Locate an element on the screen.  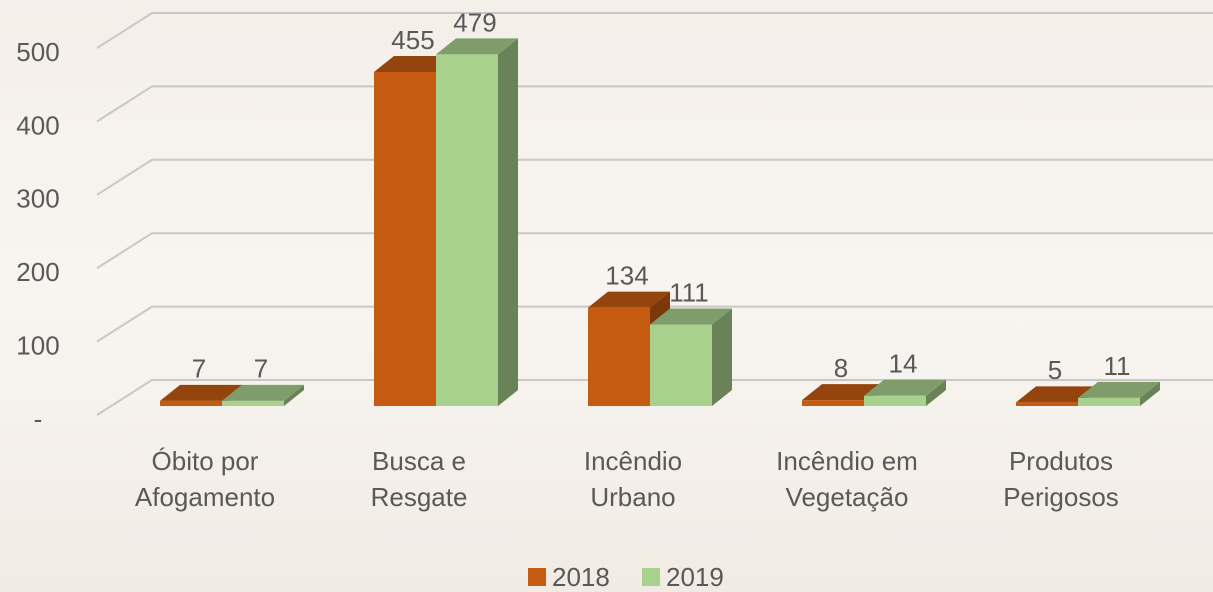
data-label: 8 is located at coordinates (841, 368).